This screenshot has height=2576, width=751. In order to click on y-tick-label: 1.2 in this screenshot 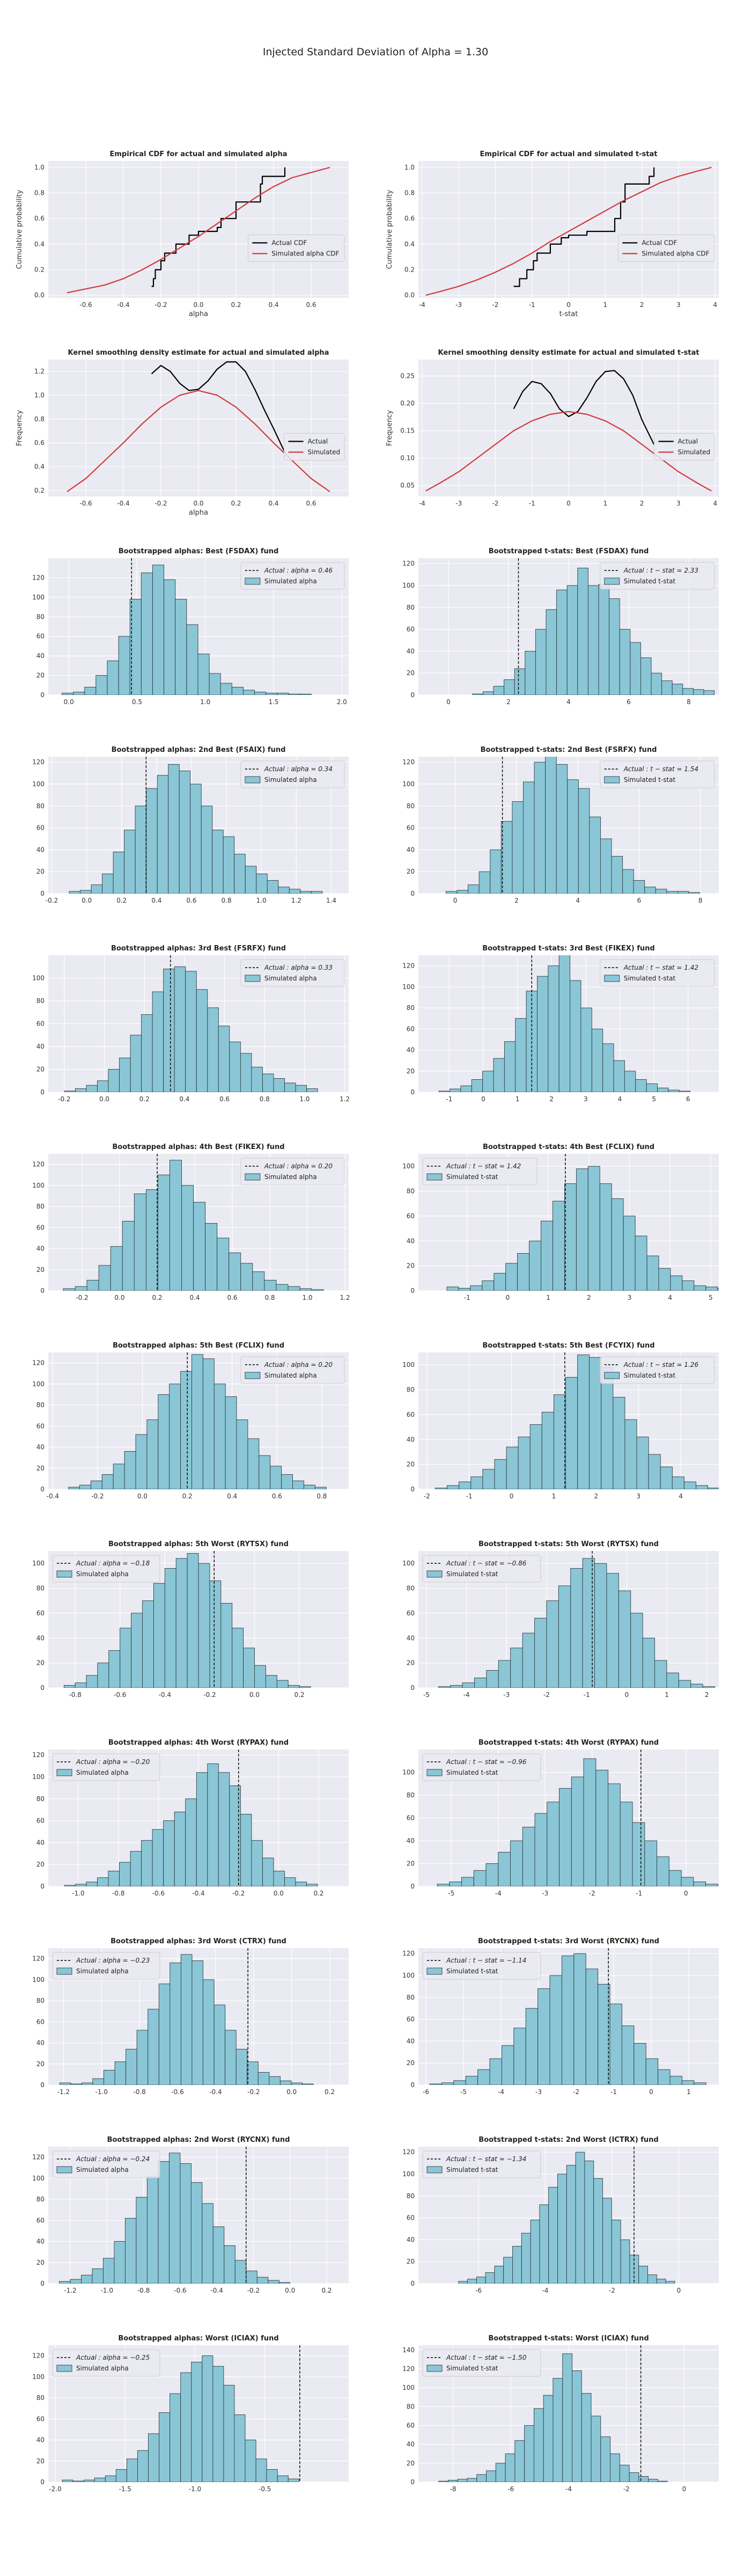, I will do `click(39, 371)`.